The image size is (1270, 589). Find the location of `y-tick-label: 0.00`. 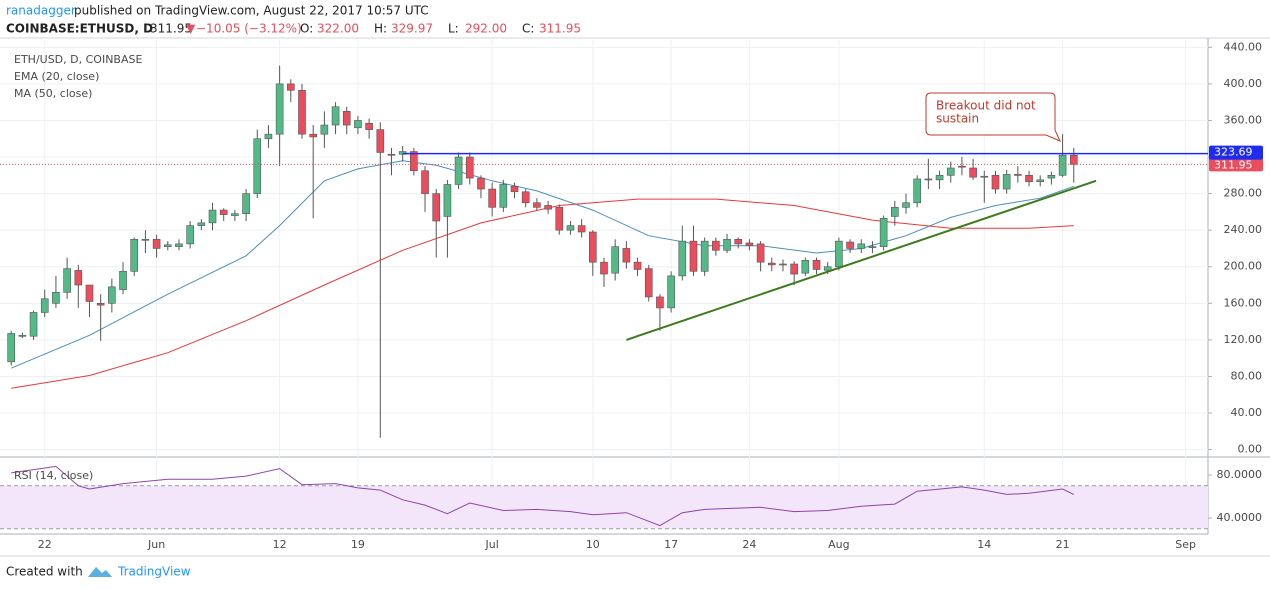

y-tick-label: 0.00 is located at coordinates (1250, 449).